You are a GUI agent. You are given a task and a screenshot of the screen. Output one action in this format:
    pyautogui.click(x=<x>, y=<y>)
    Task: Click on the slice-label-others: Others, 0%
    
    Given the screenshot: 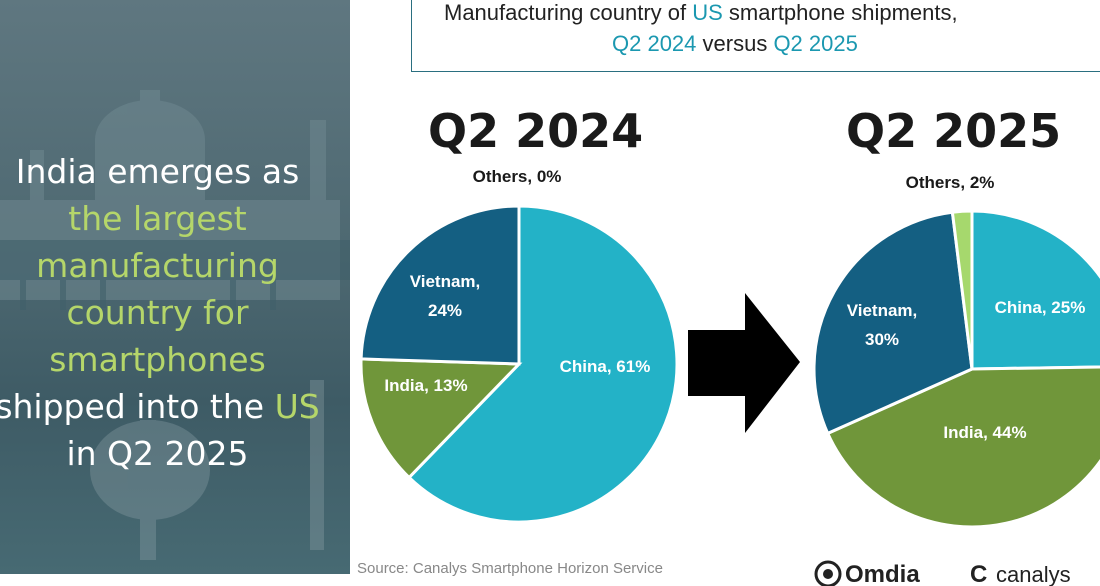 What is the action you would take?
    pyautogui.click(x=517, y=176)
    